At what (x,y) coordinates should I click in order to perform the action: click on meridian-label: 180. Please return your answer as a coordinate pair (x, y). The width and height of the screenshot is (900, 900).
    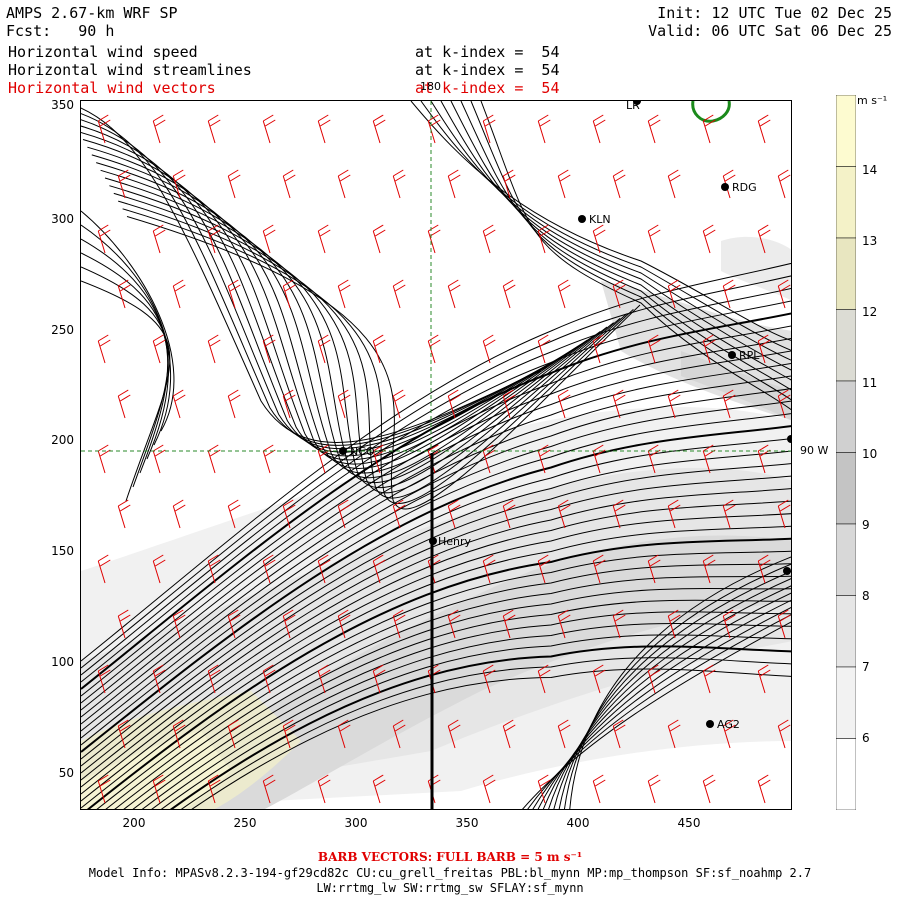
    Looking at the image, I should click on (430, 86).